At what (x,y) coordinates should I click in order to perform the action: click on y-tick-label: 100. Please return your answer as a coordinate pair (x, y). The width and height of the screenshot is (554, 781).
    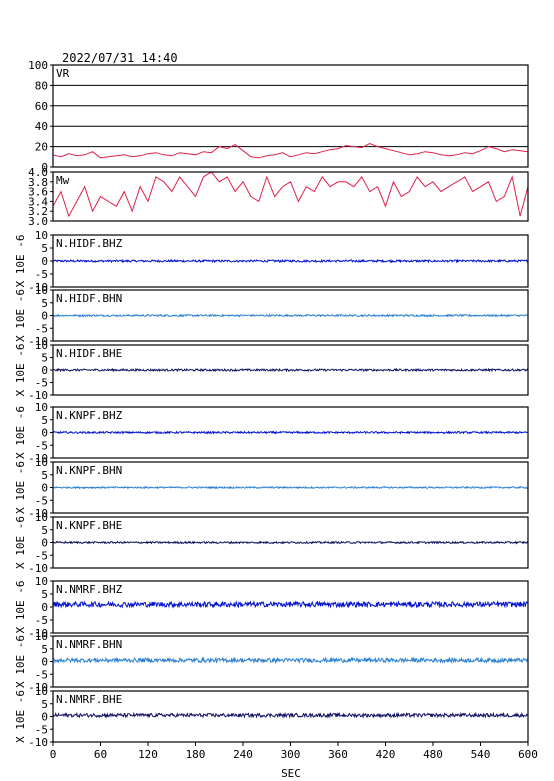
    Looking at the image, I should click on (38, 65).